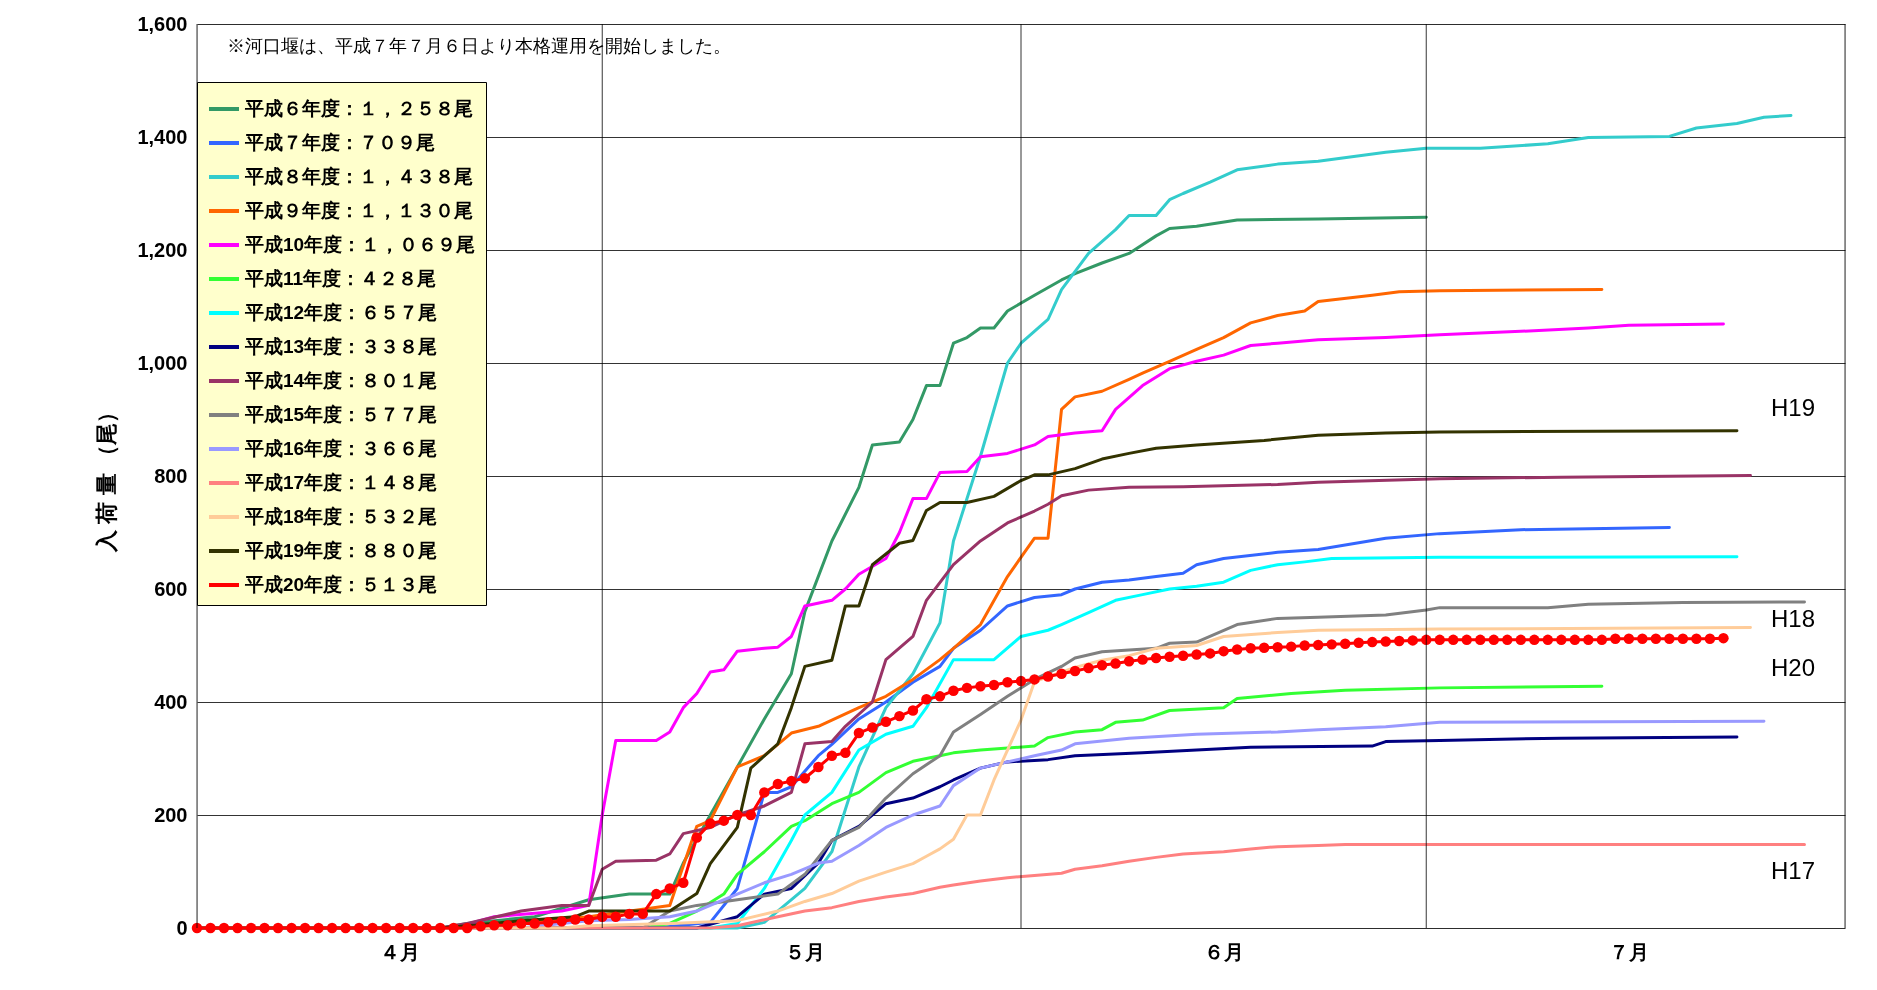  Describe the element at coordinates (1793, 407) in the screenshot. I see `annotation: H19` at that location.